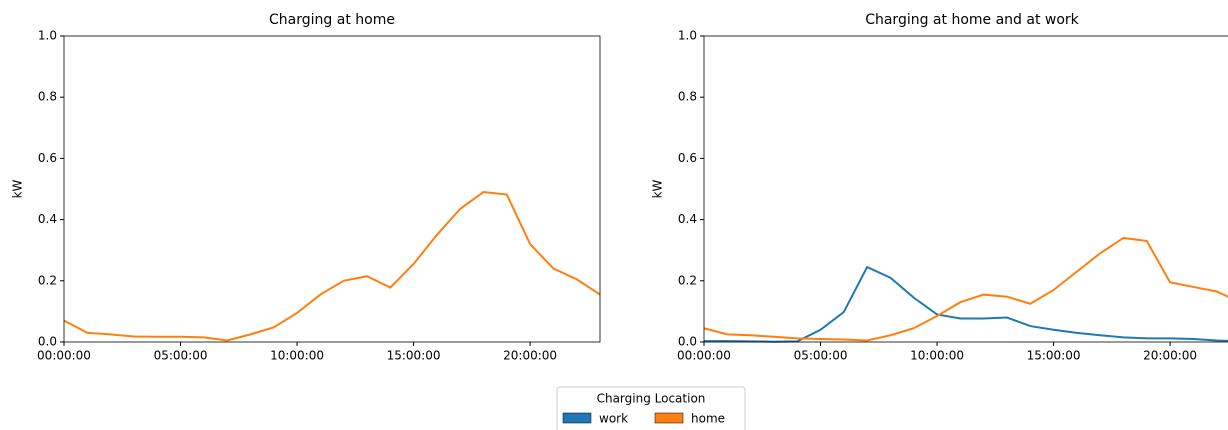 The height and width of the screenshot is (430, 1228). I want to click on chart-title: Charging at home, so click(332, 20).